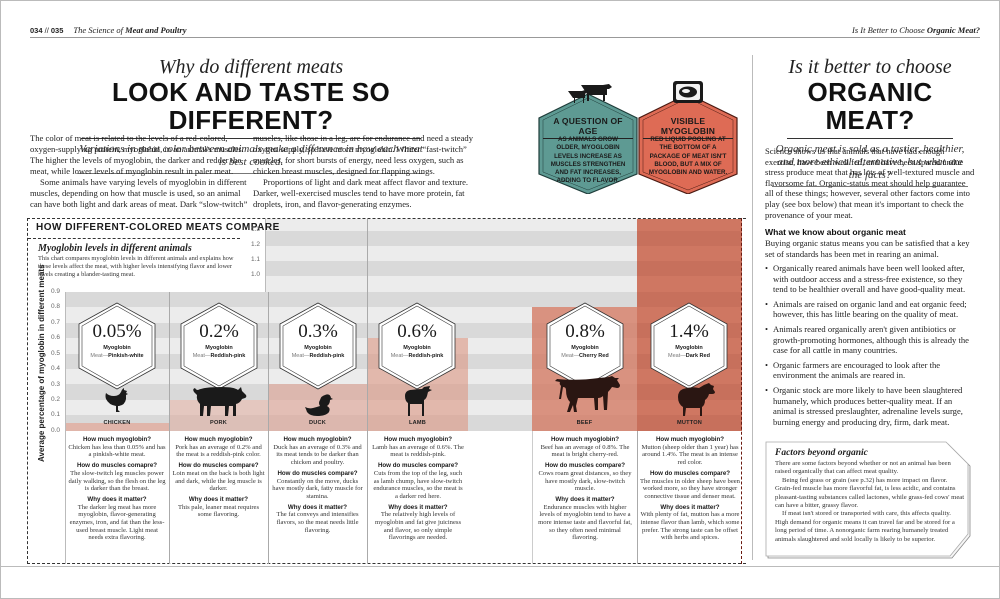  Describe the element at coordinates (255, 274) in the screenshot. I see `y-tick: 1.0` at that location.